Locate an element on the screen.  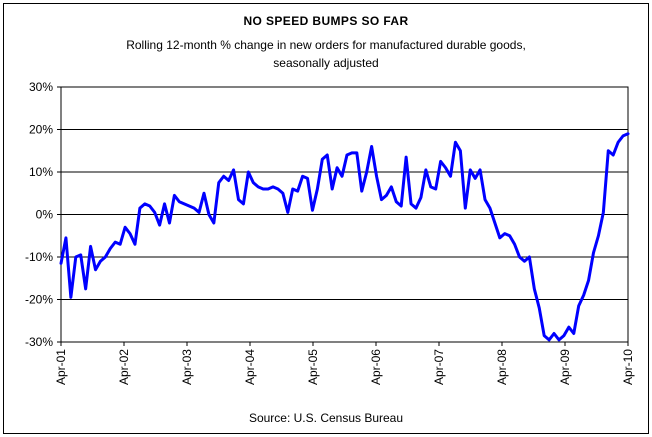
x-tick-label: Apr-03 is located at coordinates (187, 367).